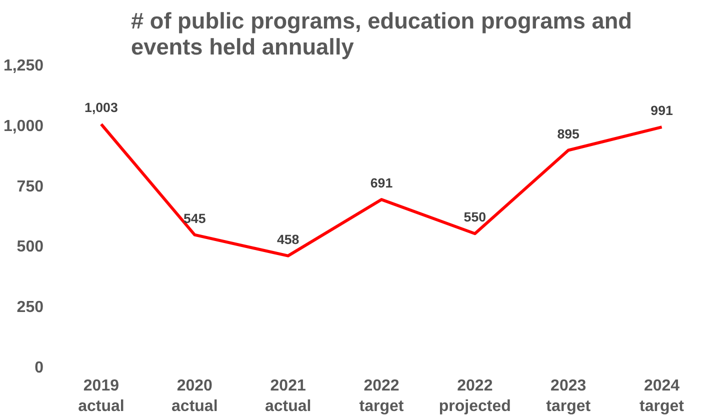 The height and width of the screenshot is (417, 728). Describe the element at coordinates (288, 396) in the screenshot. I see `x-tick-label: 2021 actual` at that location.